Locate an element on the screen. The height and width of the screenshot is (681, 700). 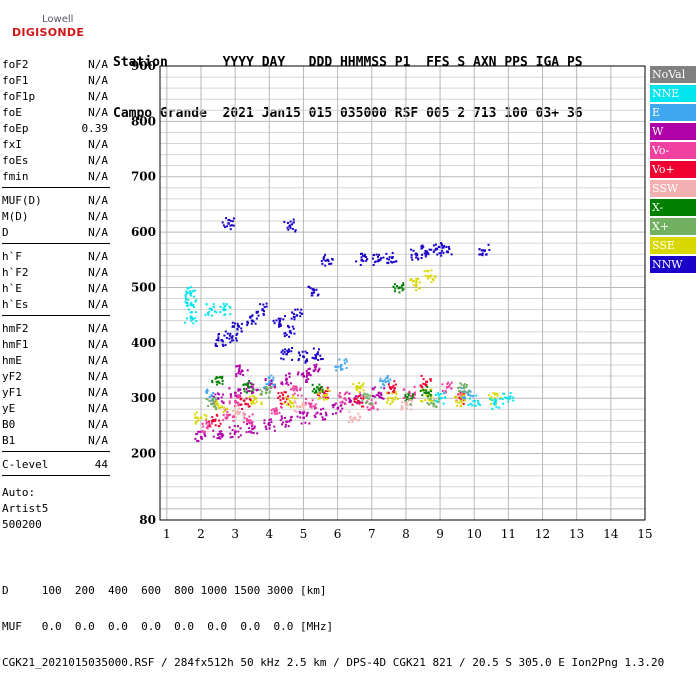
param-name: foEp is located at coordinates (15, 128).